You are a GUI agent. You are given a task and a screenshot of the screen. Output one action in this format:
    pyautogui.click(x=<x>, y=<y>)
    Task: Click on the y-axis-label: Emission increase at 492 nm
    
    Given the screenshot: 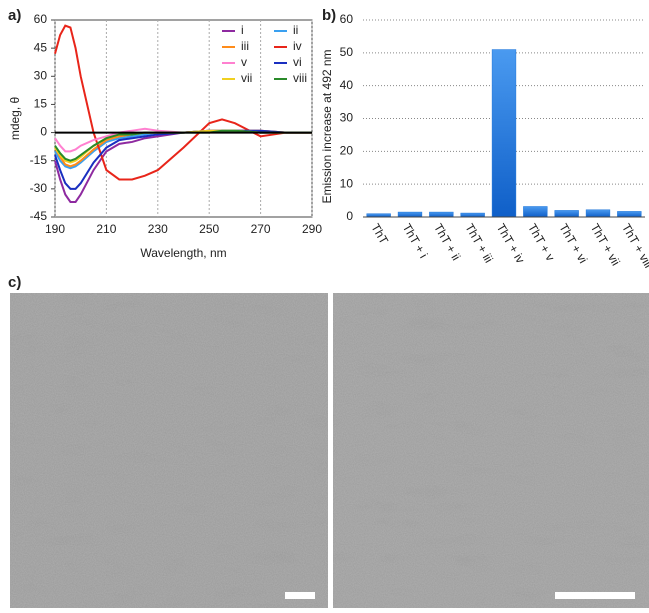 What is the action you would take?
    pyautogui.click(x=327, y=126)
    